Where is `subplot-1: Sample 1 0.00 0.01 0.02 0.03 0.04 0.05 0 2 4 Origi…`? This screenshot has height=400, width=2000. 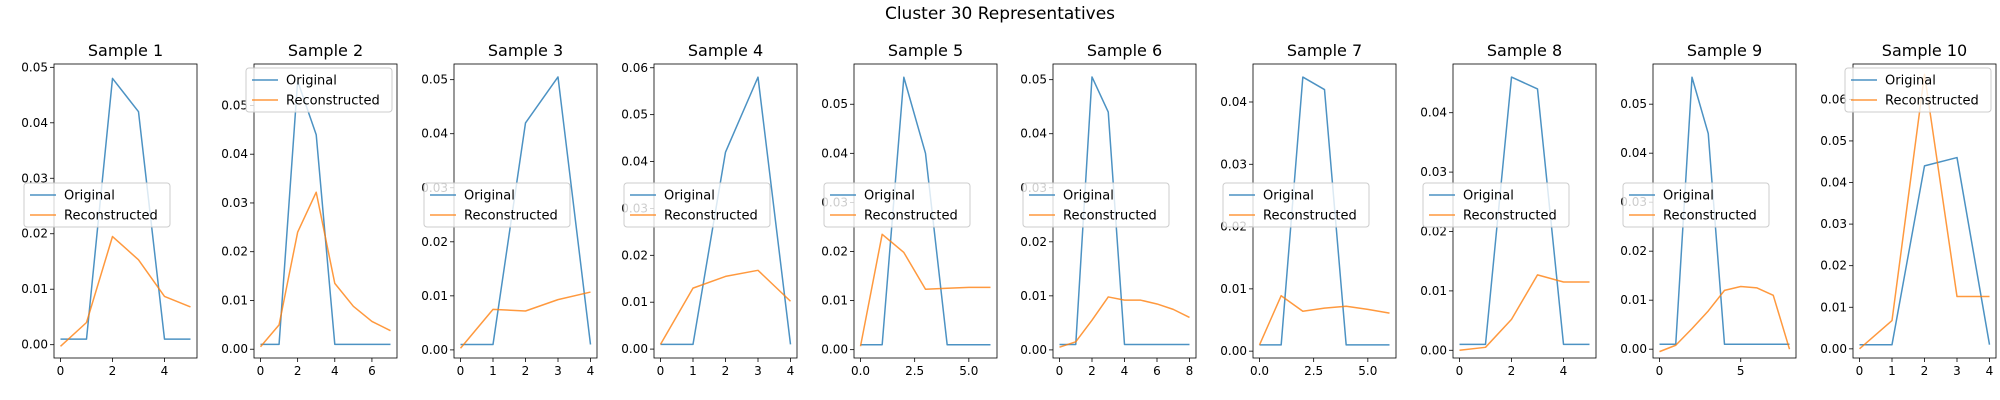 subplot-1: Sample 1 0.00 0.01 0.02 0.03 0.04 0.05 0 2 4 Origi… is located at coordinates (109, 209).